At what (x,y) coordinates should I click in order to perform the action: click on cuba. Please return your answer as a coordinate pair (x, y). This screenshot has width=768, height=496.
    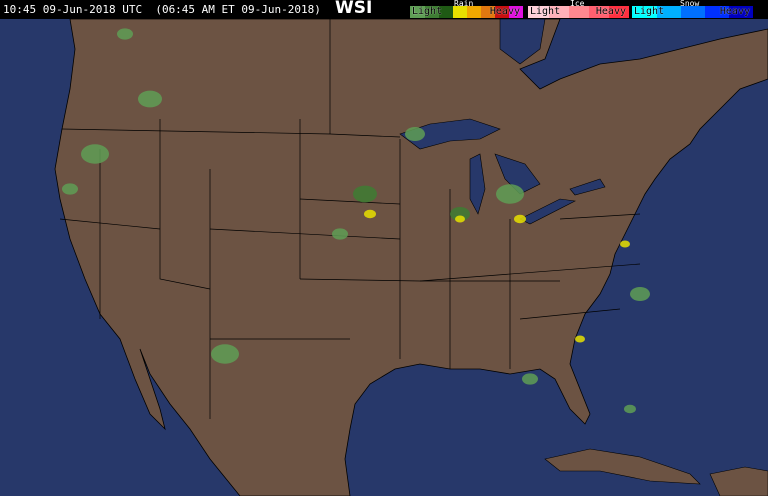
    Looking at the image, I should click on (622, 466).